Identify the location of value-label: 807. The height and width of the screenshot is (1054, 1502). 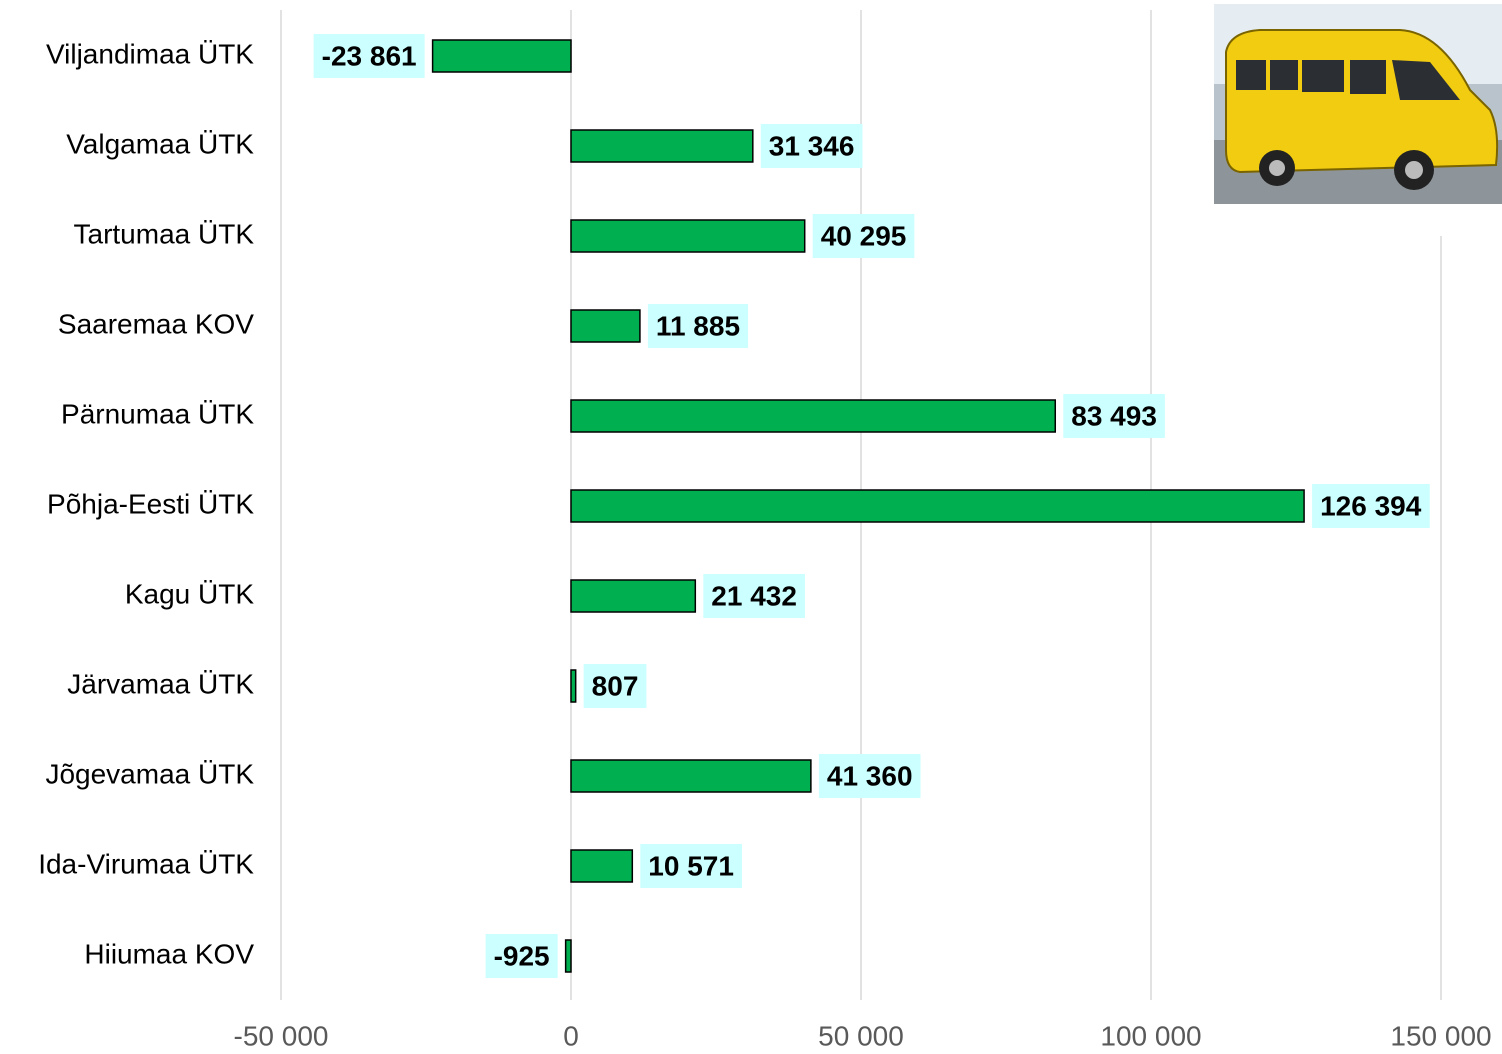
(615, 685).